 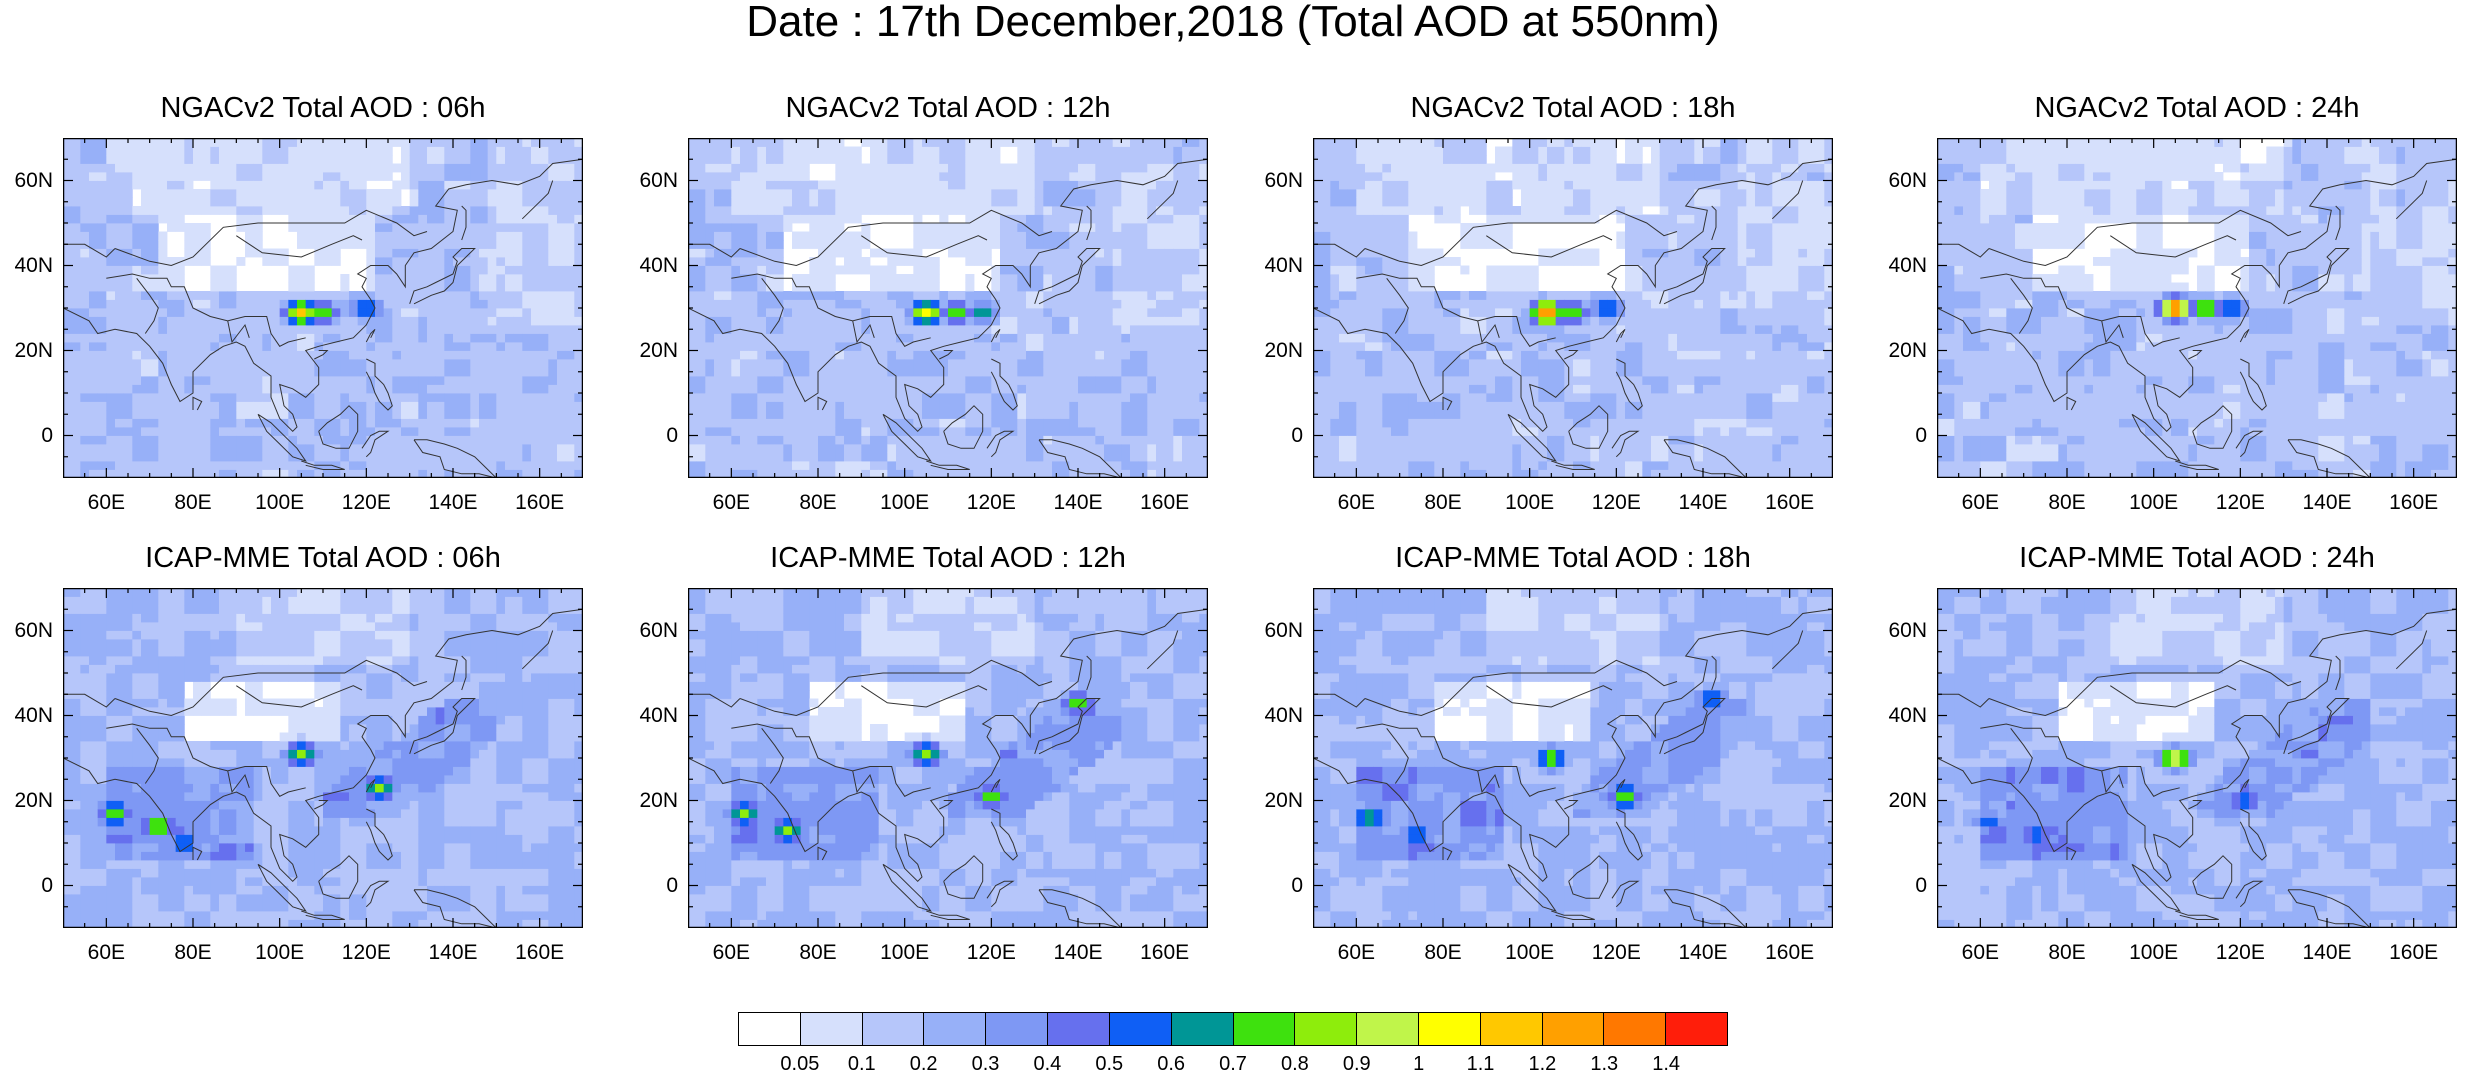 I want to click on panel-title: NGACv2 Total AOD : 18h, so click(x=1573, y=108).